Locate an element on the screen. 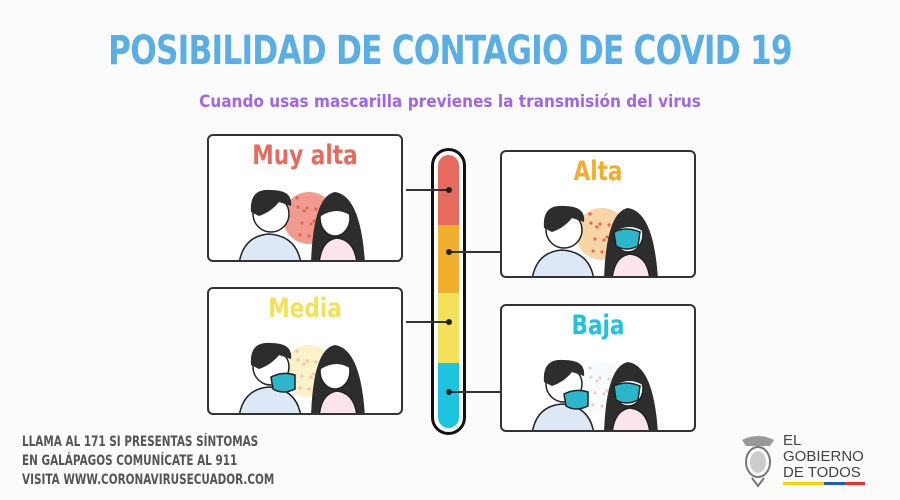 This screenshot has height=500, width=900. panel-baja: Baja is located at coordinates (598, 368).